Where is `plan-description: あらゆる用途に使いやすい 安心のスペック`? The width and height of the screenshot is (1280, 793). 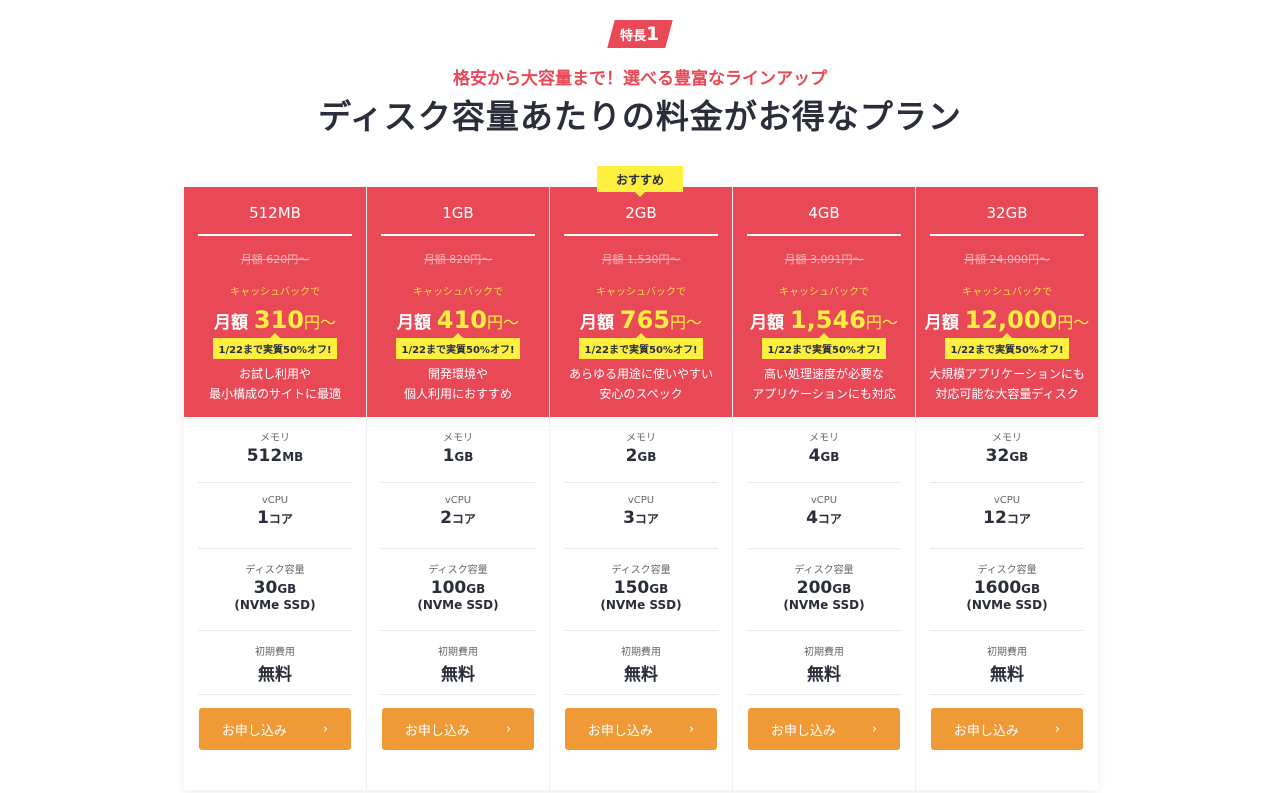 plan-description: あらゆる用途に使いやすい 安心のスペック is located at coordinates (641, 384).